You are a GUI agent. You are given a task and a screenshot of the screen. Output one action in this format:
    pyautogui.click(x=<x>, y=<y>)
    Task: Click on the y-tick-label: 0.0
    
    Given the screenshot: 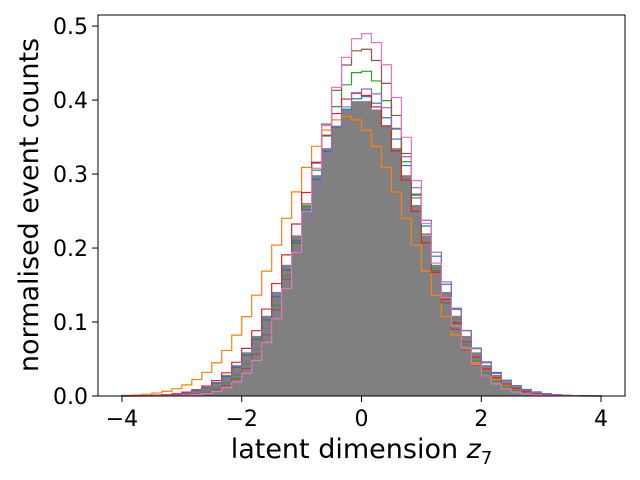 What is the action you would take?
    pyautogui.click(x=70, y=397)
    